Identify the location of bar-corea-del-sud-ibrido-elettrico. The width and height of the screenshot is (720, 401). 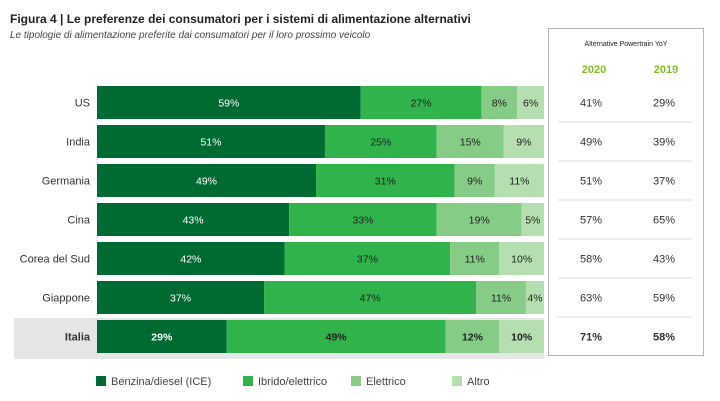
(367, 258).